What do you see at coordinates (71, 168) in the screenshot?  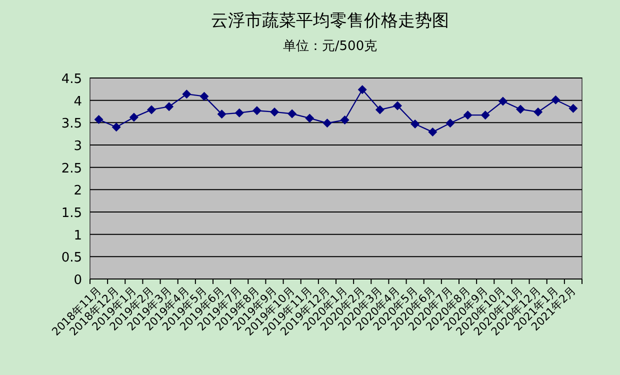 I see `y-tick-label: 2.5` at bounding box center [71, 168].